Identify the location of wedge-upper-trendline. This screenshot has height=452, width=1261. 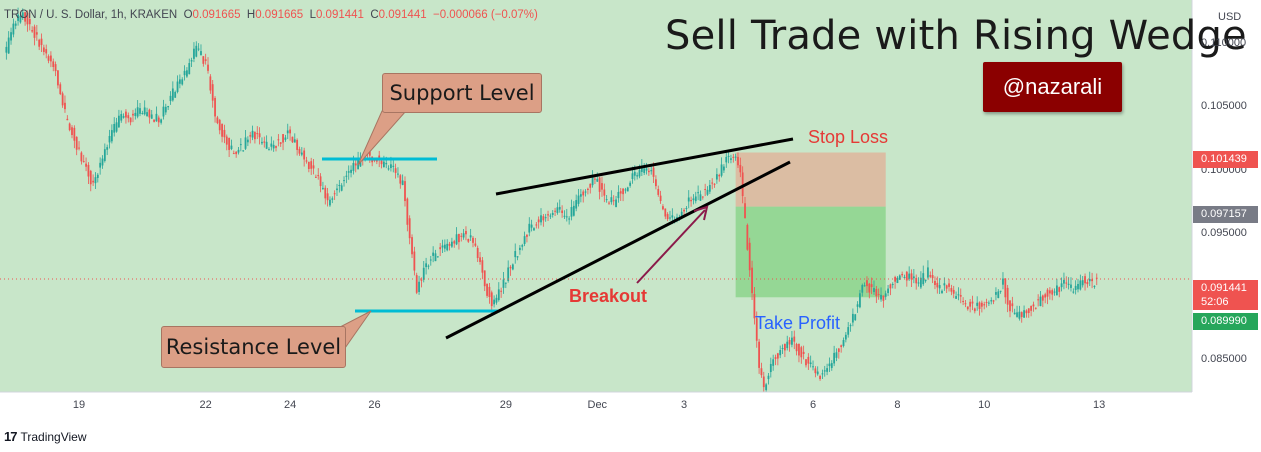
(644, 166).